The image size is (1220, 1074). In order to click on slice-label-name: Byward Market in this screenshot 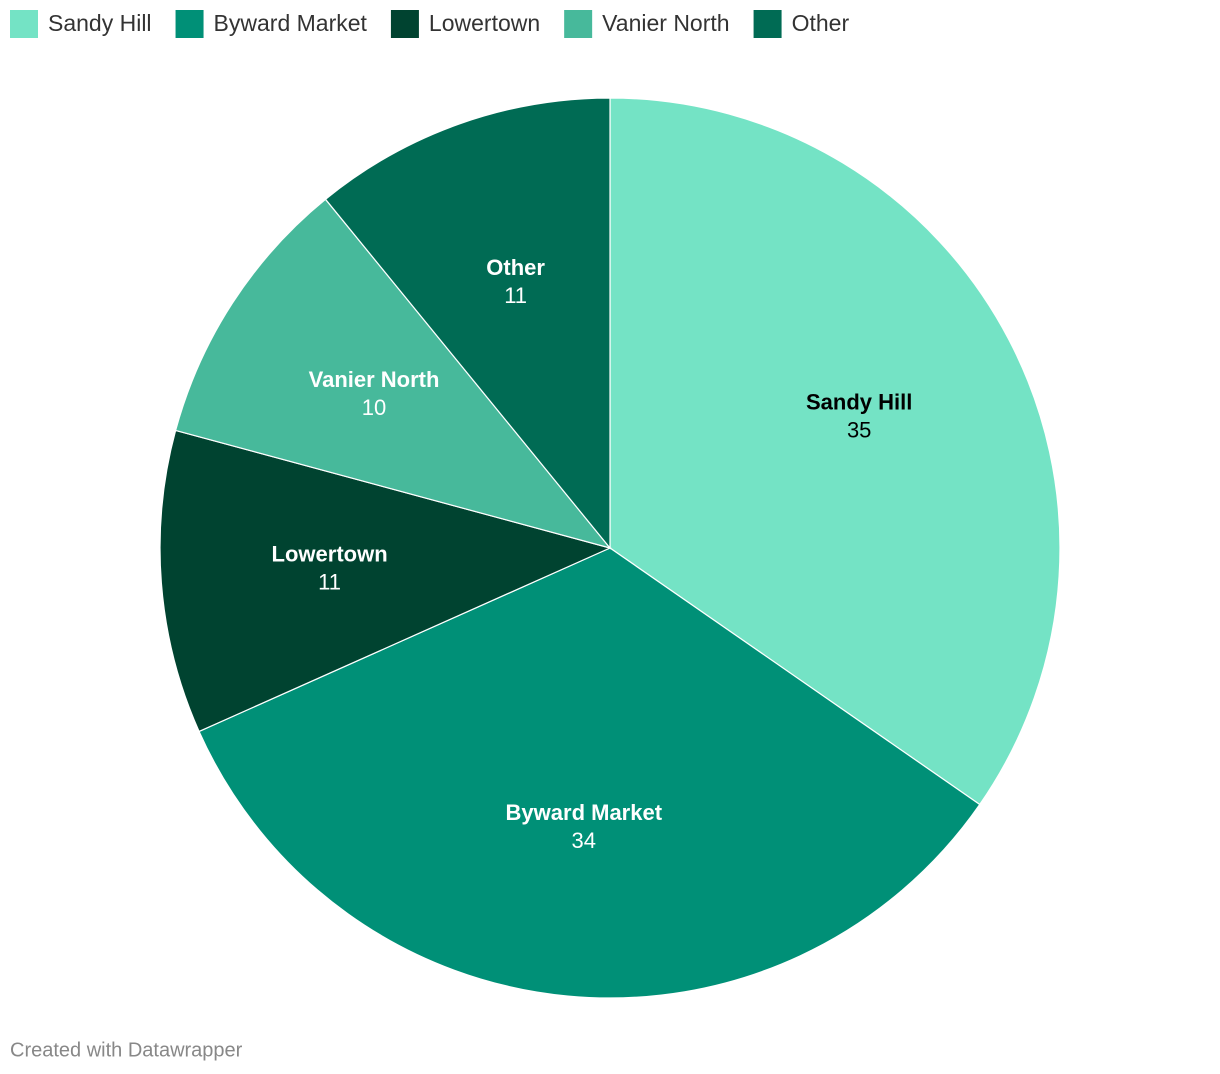, I will do `click(584, 812)`.